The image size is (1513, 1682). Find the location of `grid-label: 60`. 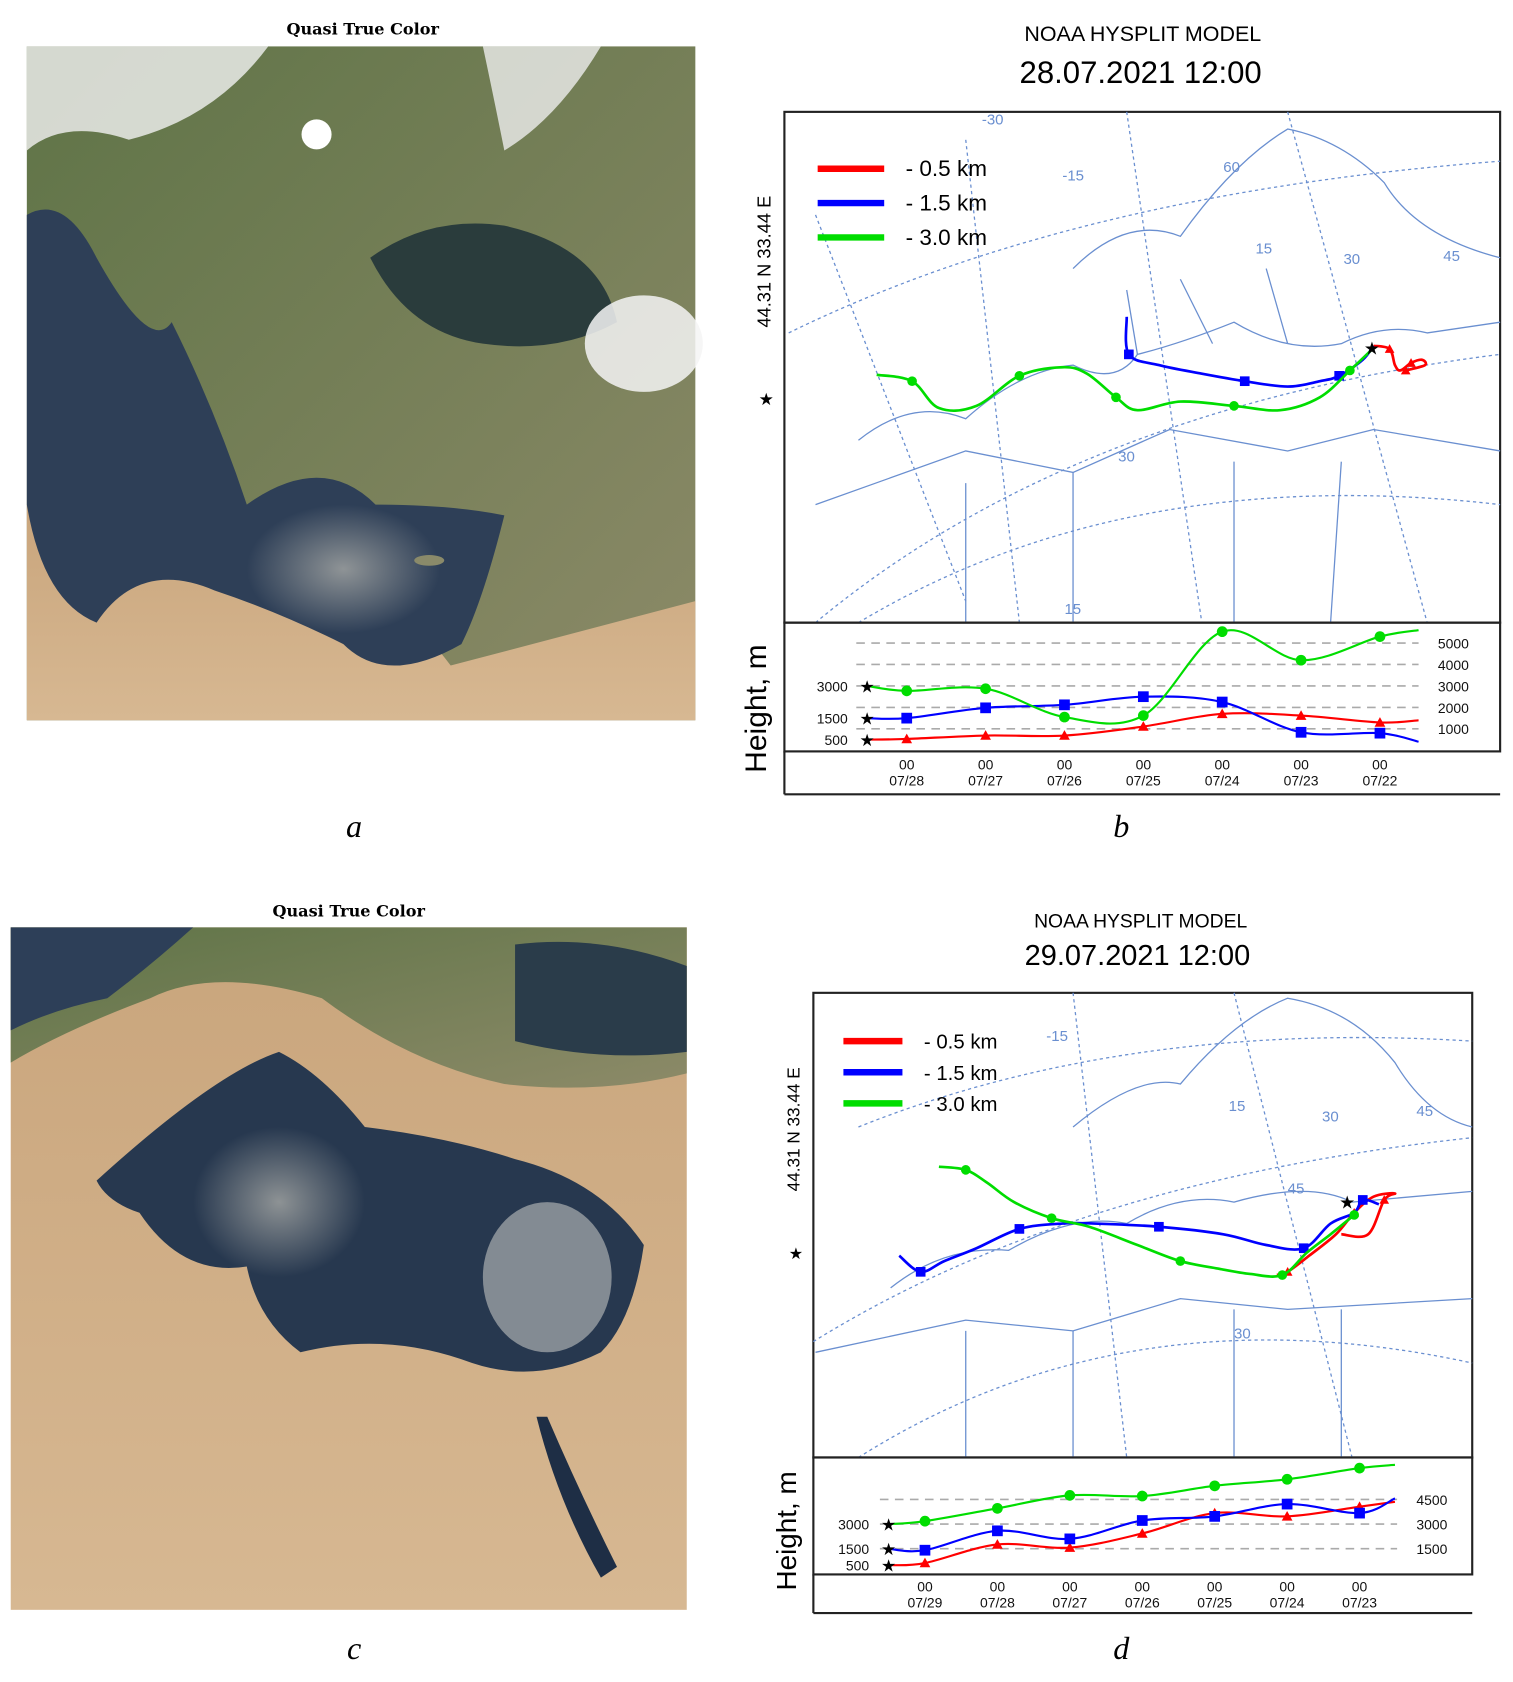

grid-label: 60 is located at coordinates (1231, 167).